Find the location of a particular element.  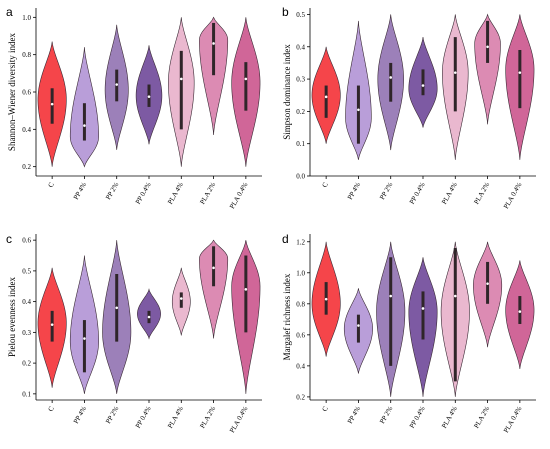

panel-letter: c is located at coordinates (9, 239).